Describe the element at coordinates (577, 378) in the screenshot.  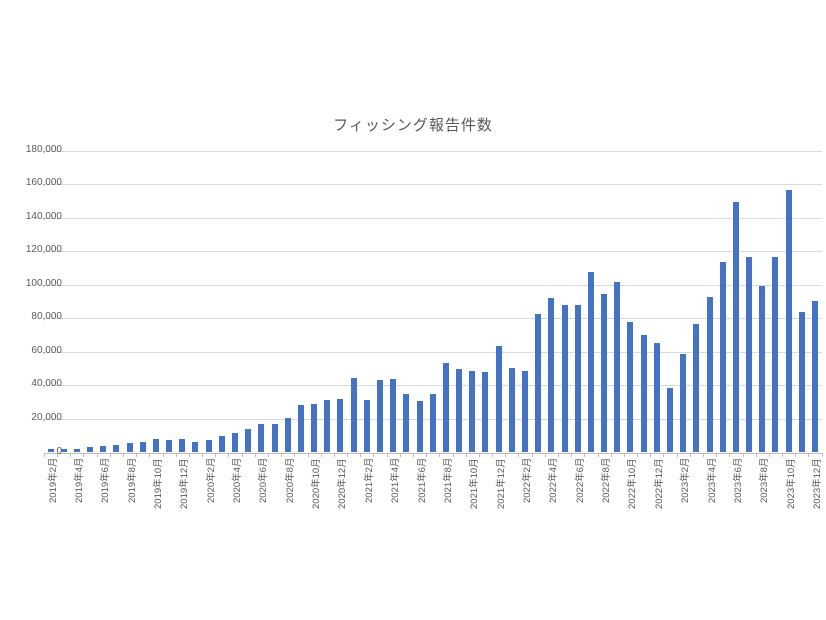
I see `bar-2022年6月` at that location.